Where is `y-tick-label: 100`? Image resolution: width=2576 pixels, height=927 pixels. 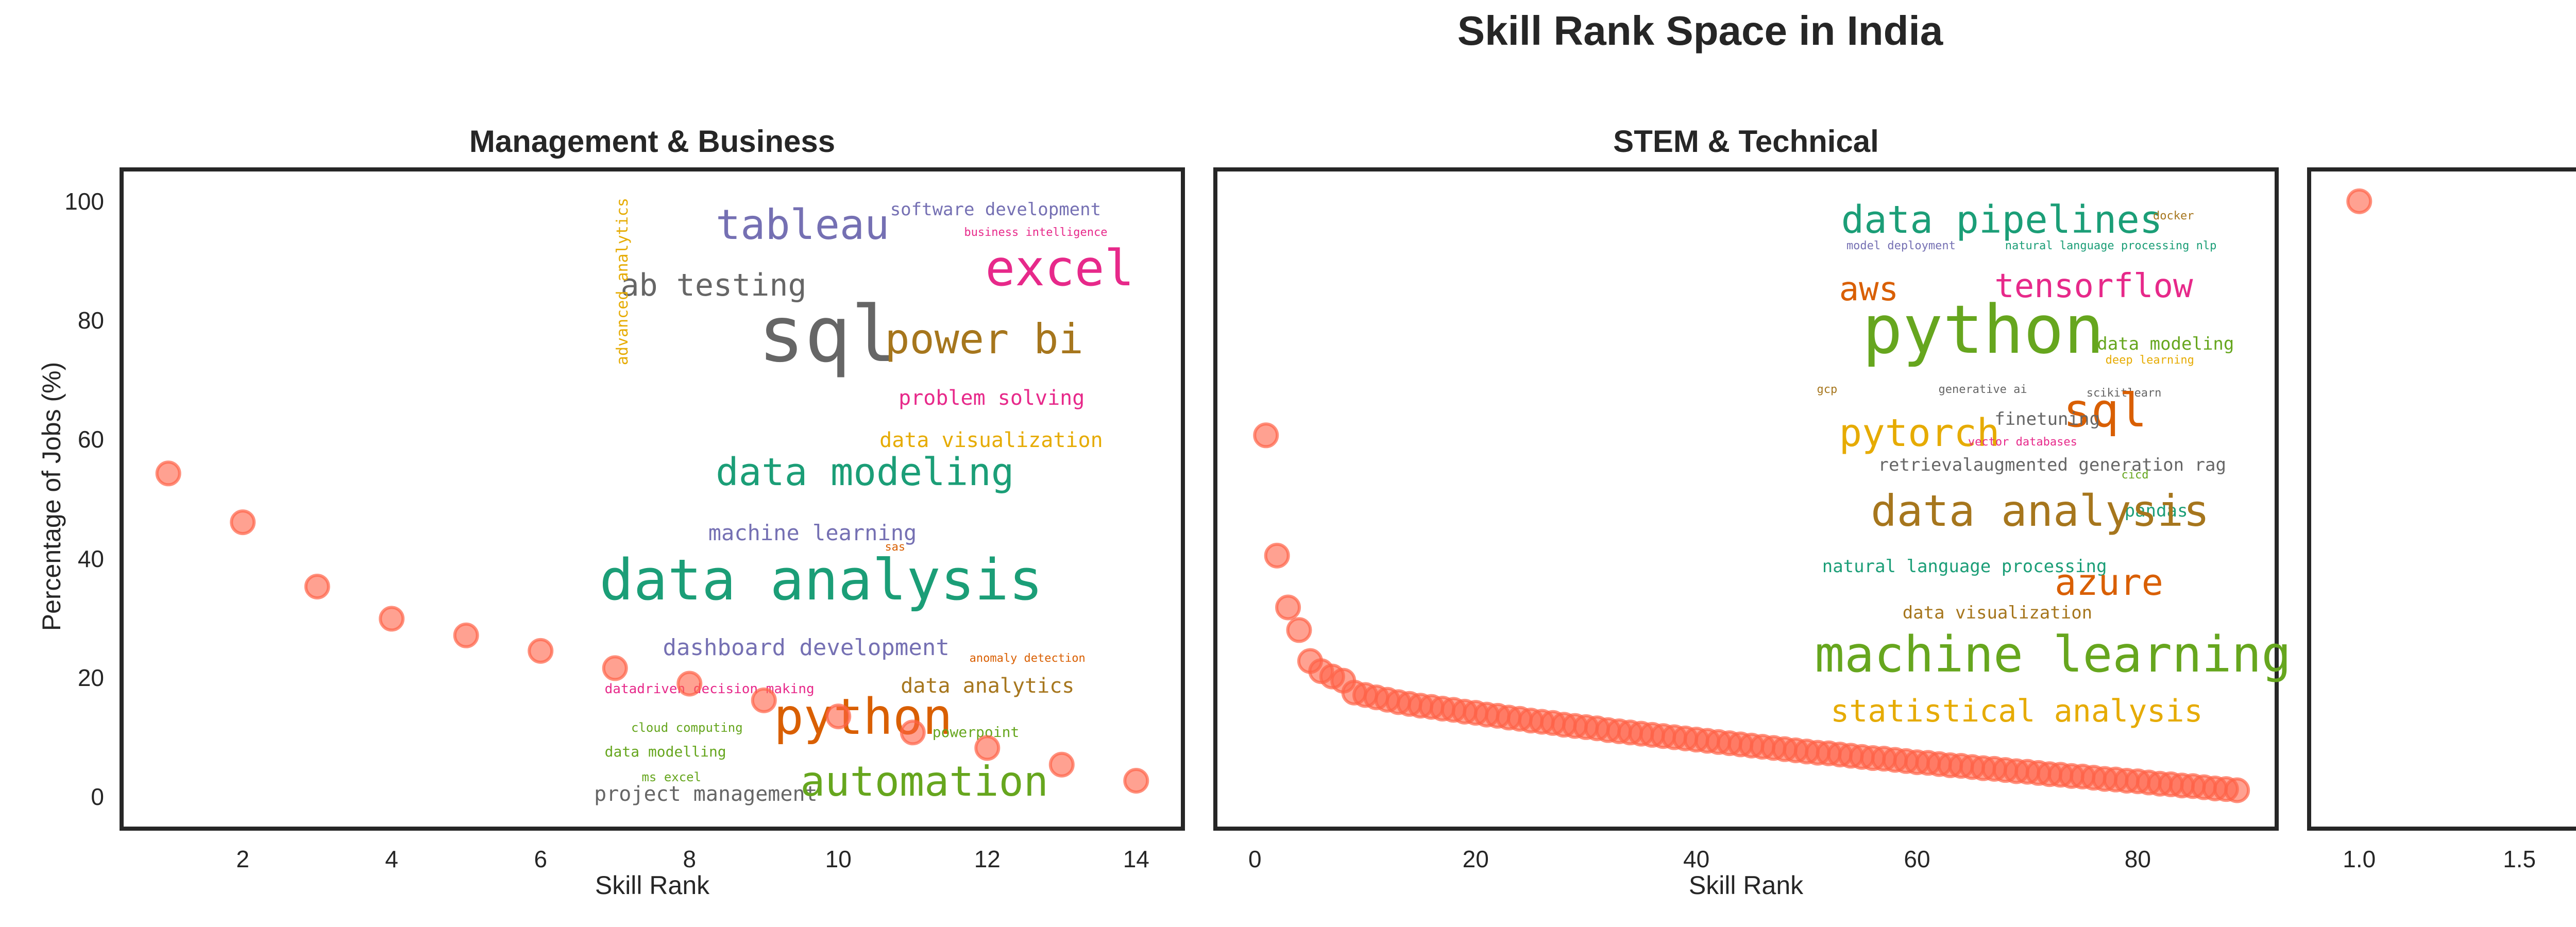 y-tick-label: 100 is located at coordinates (84, 201).